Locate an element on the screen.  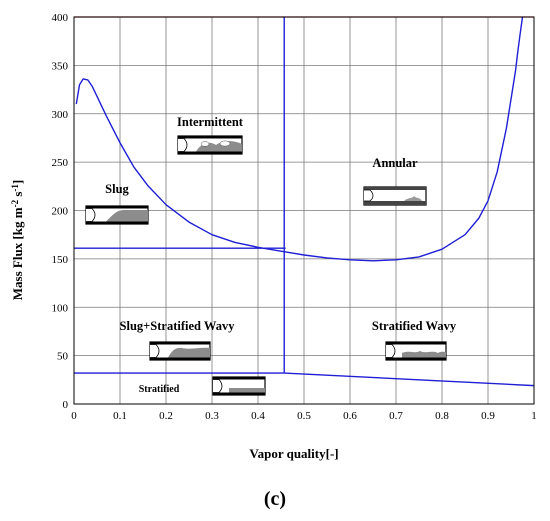
region-label-stratified-wavy: Stratified Wavy is located at coordinates (414, 326).